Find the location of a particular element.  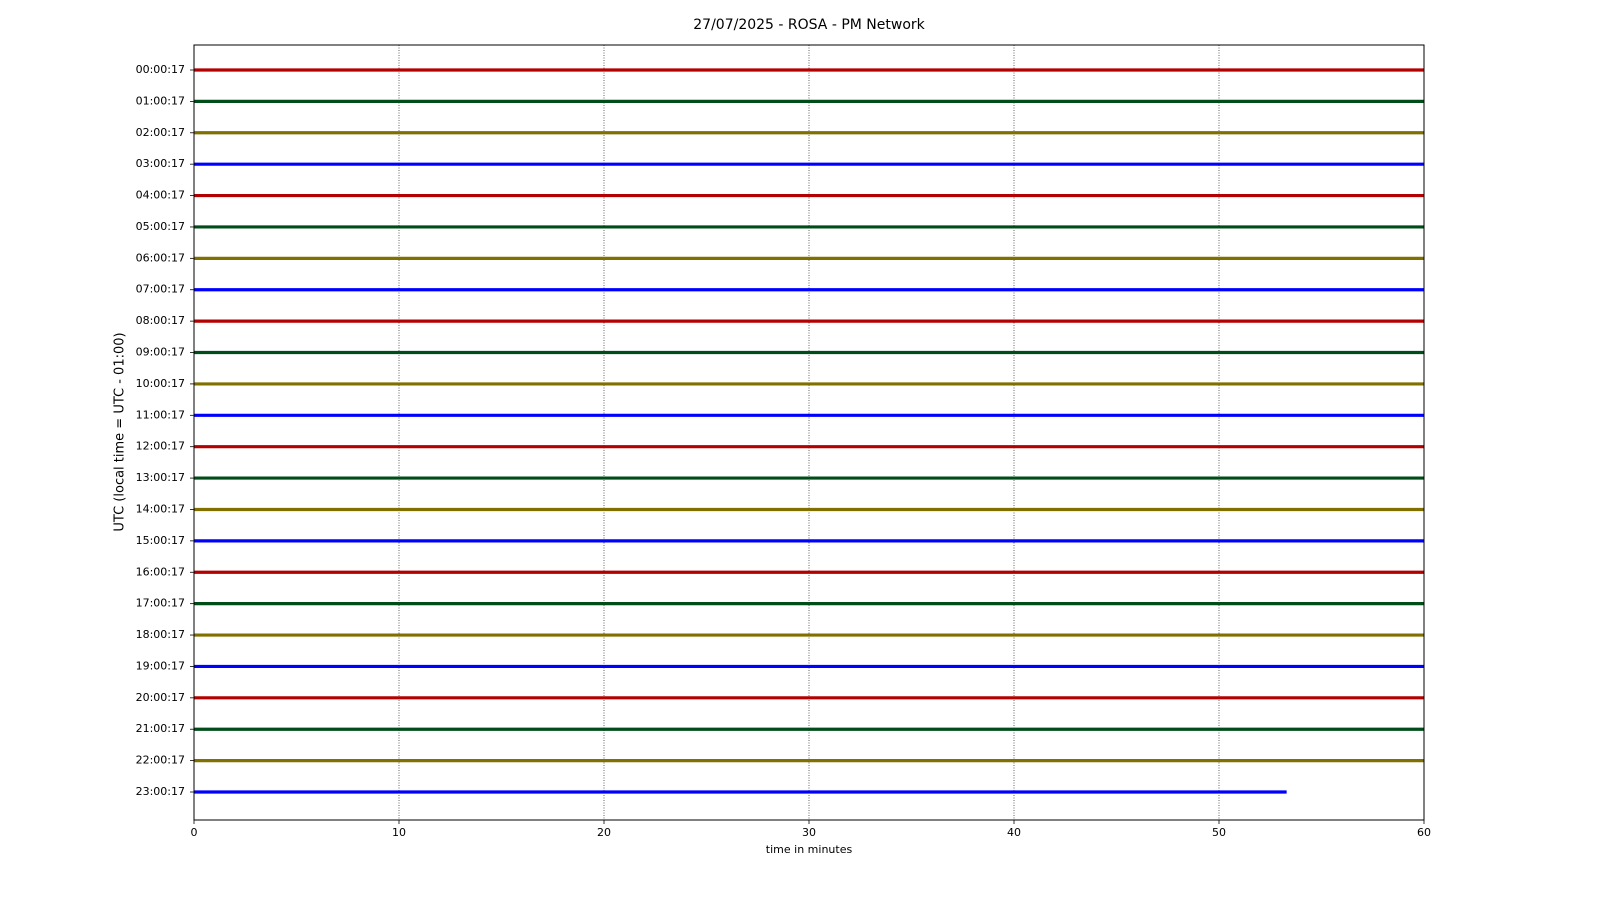

y-tick-label: 05:00:17 is located at coordinates (160, 226).